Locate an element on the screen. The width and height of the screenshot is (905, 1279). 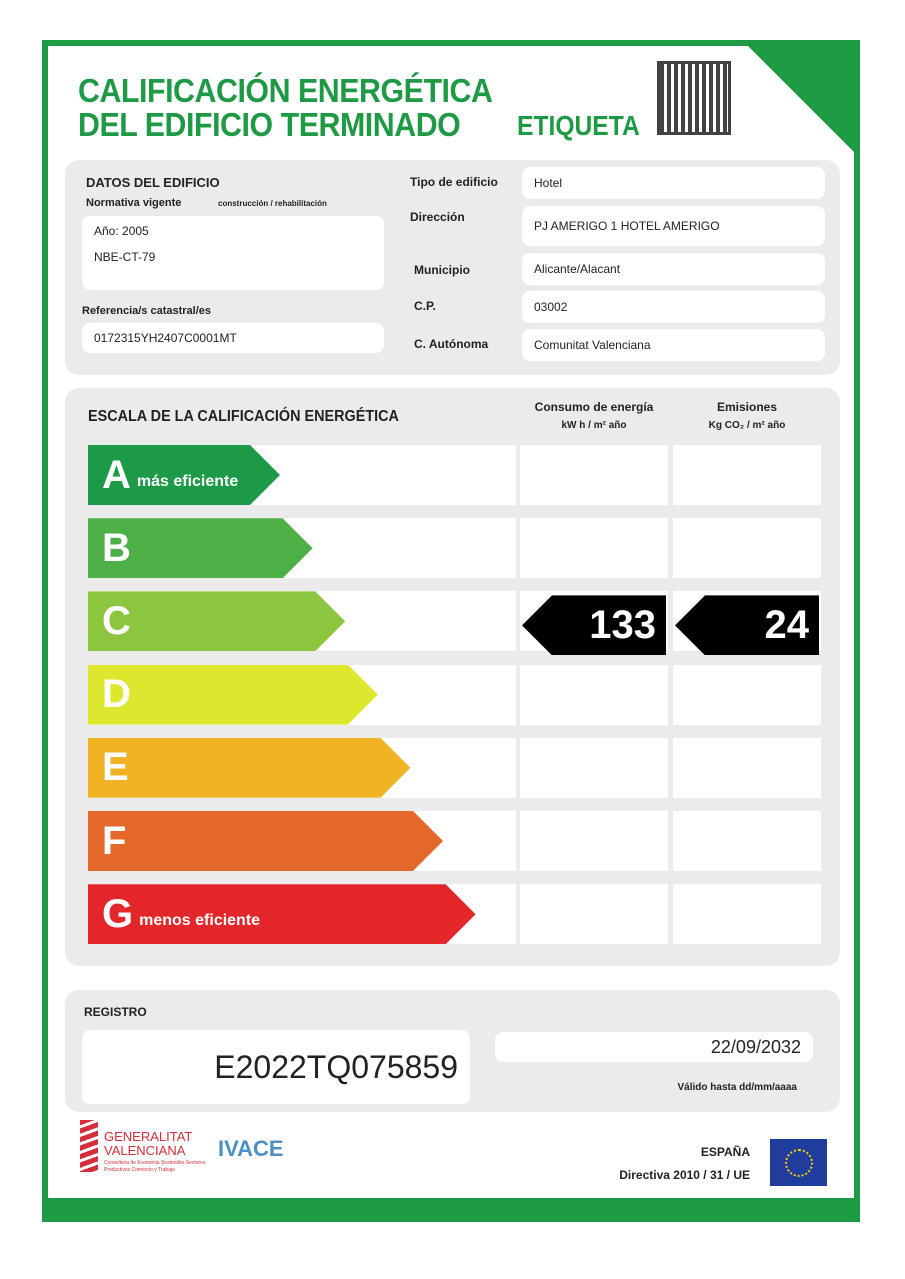
class-letter: C is located at coordinates (116, 620).